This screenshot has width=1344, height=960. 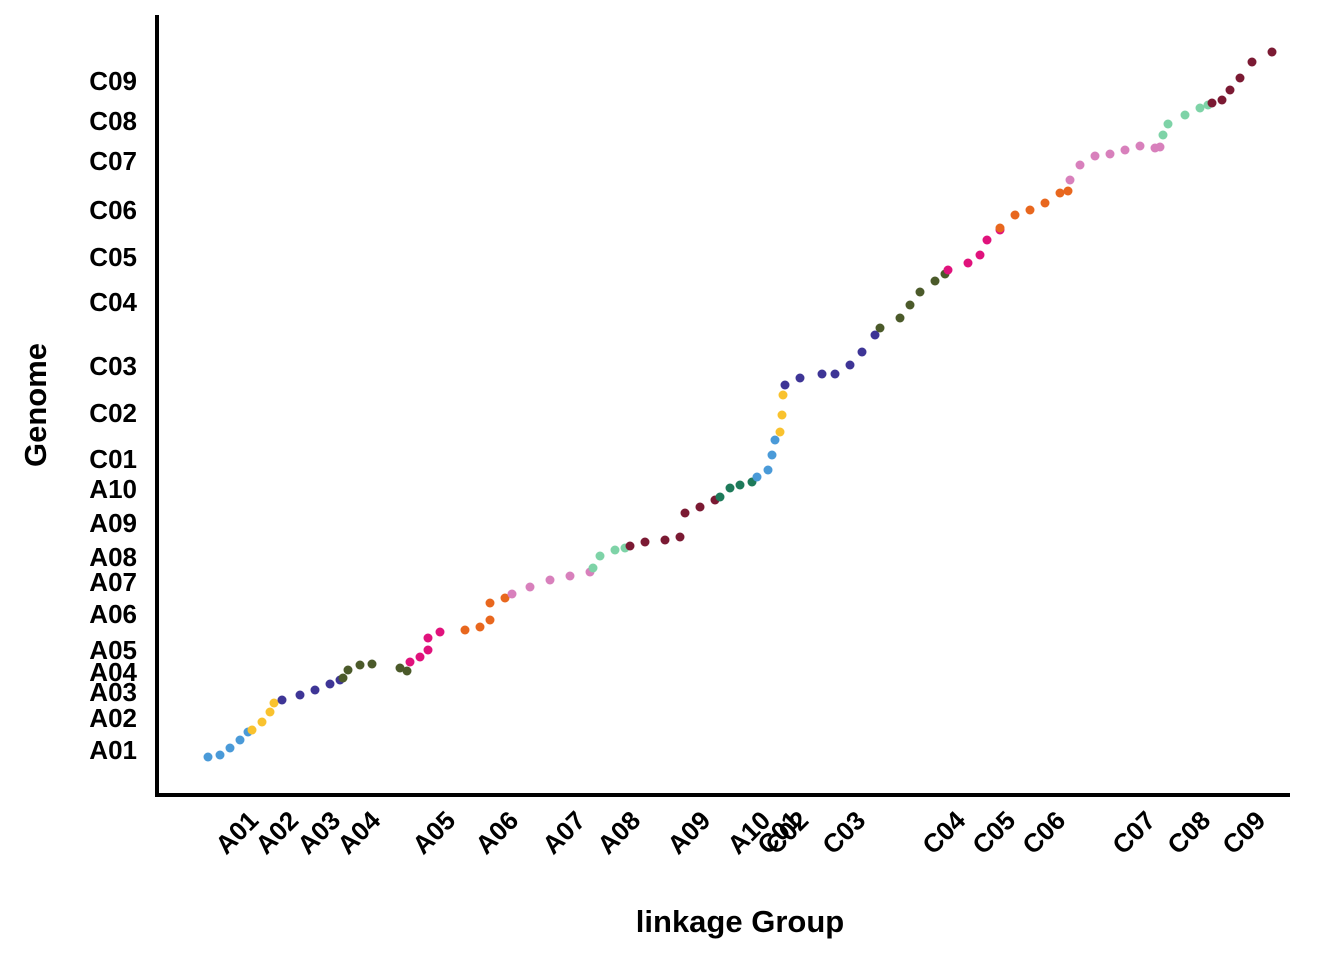 I want to click on x-tick-label: A04, so click(x=358, y=832).